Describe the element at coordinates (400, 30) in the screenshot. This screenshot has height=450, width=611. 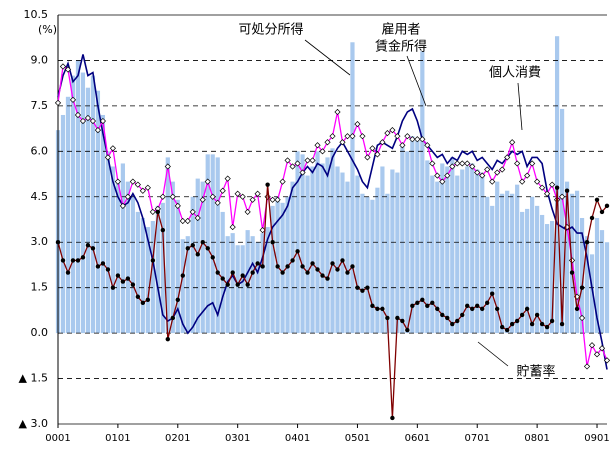
I see `annotation: 雇用者` at that location.